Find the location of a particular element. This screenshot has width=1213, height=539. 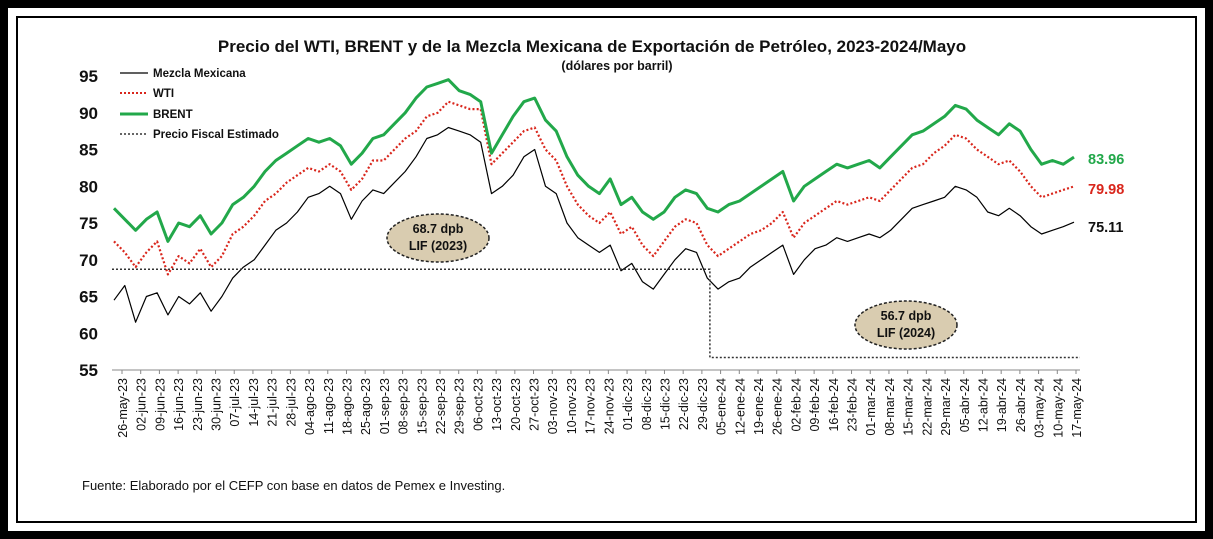

x-tick-label: 26-ene-24 is located at coordinates (778, 406).